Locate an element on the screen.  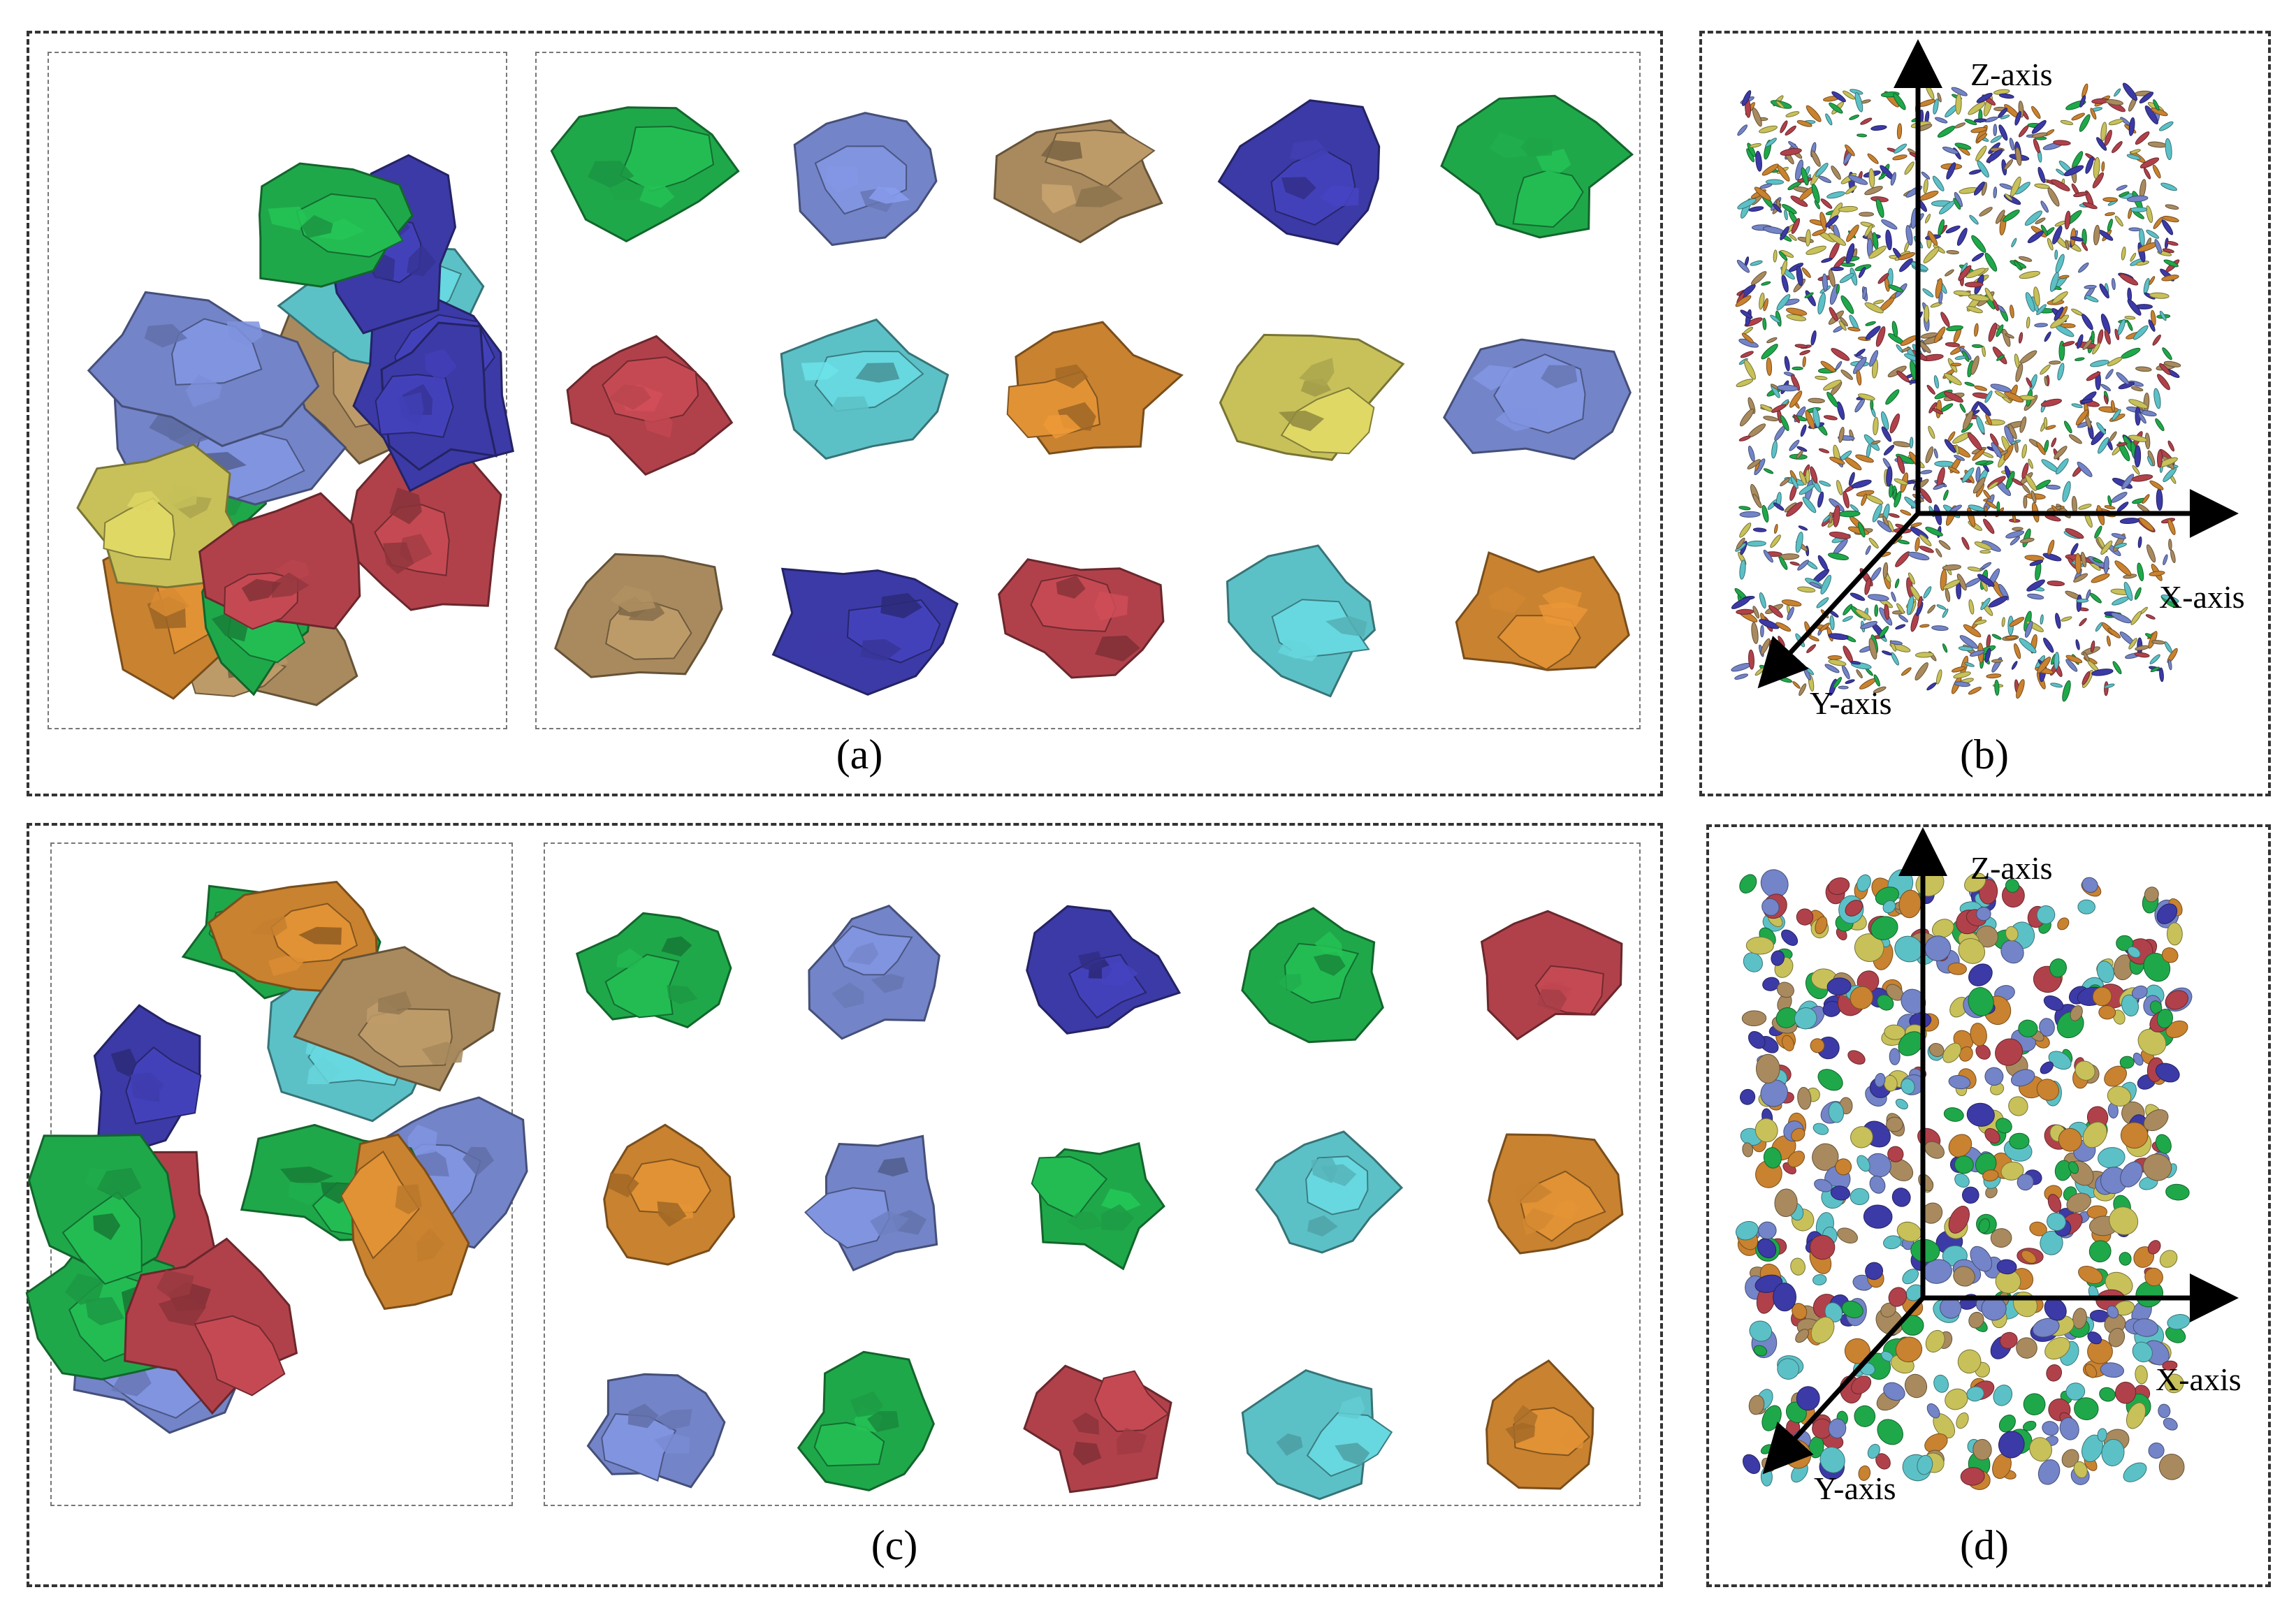
panel-d is located at coordinates (1988, 1205).